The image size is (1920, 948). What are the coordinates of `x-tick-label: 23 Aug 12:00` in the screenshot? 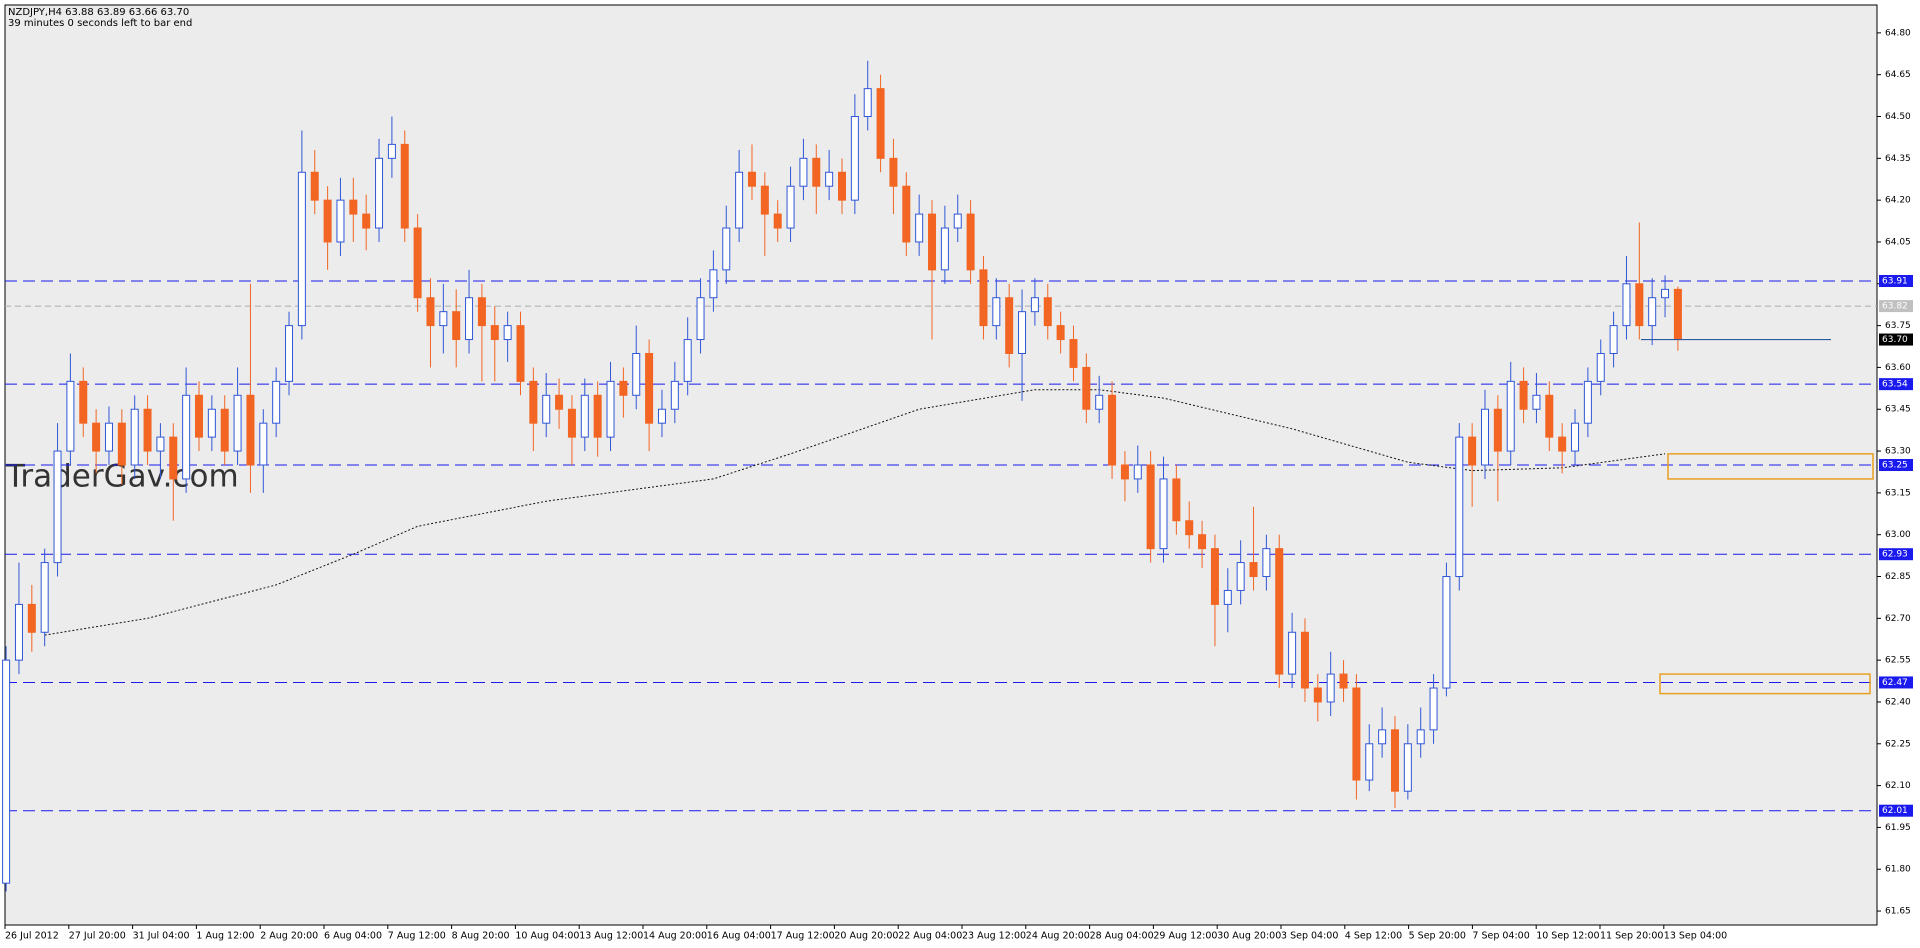 It's located at (994, 936).